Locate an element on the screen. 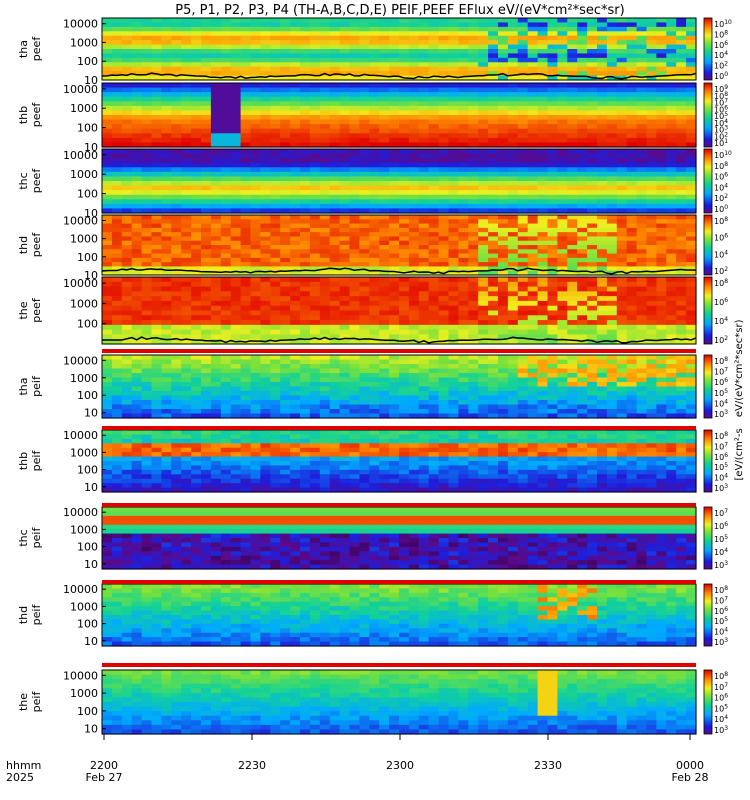 The image size is (750, 800). colorbar-tick-label: 108 is located at coordinates (721, 166).